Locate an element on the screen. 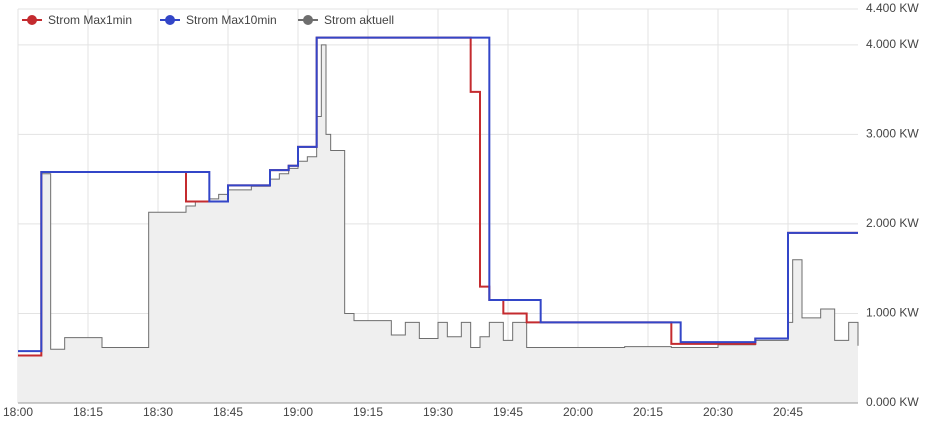 The width and height of the screenshot is (925, 424). x-tick-label: 18:00 is located at coordinates (18, 412).